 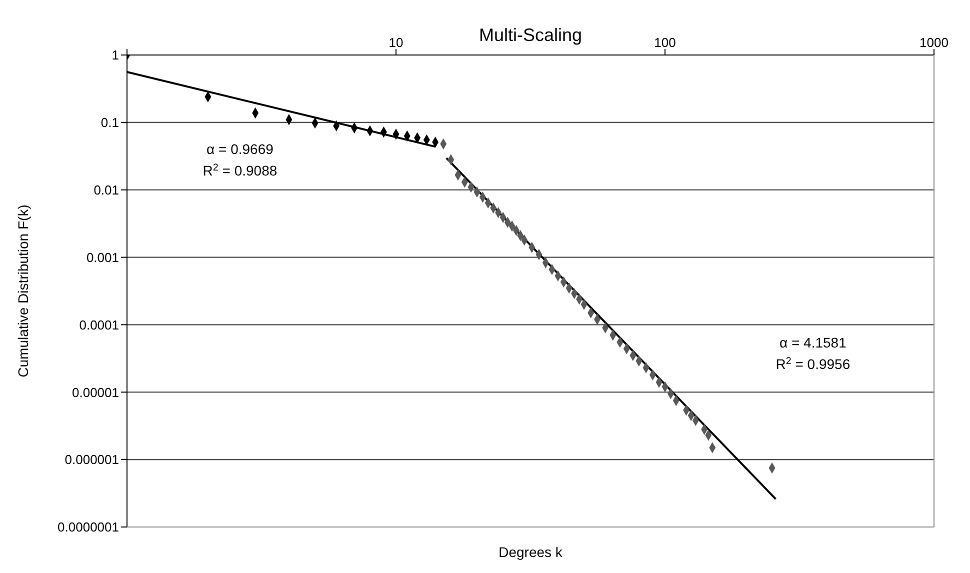 I want to click on x-tick-label: 100, so click(x=665, y=42).